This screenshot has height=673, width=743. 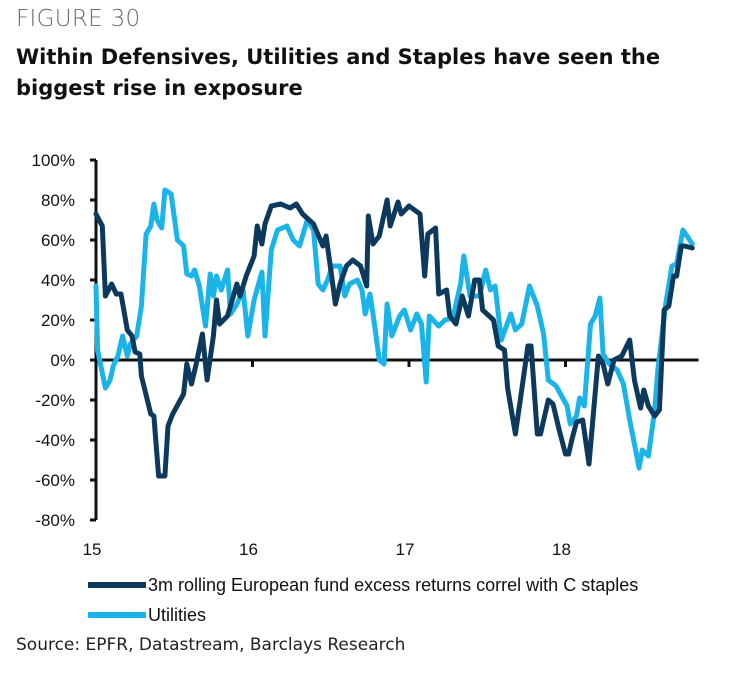 What do you see at coordinates (58, 320) in the screenshot?
I see `y-tick-label: 20%` at bounding box center [58, 320].